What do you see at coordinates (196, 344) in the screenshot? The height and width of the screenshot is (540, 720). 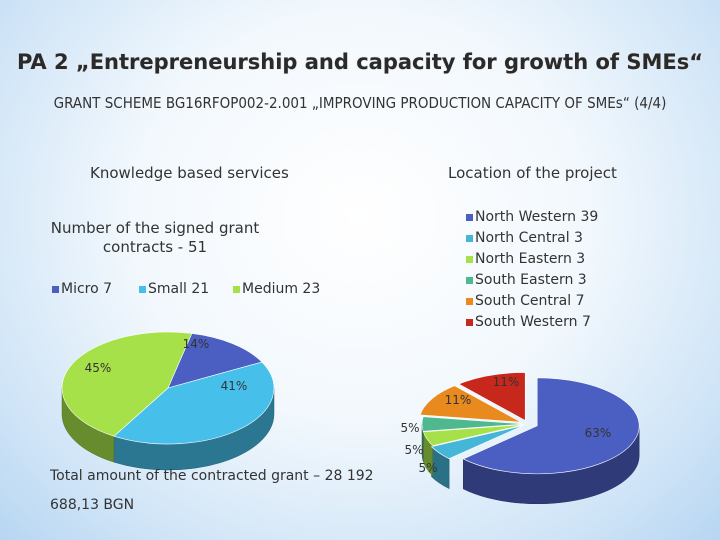 I see `pie1-percent-label-0: 14%` at bounding box center [196, 344].